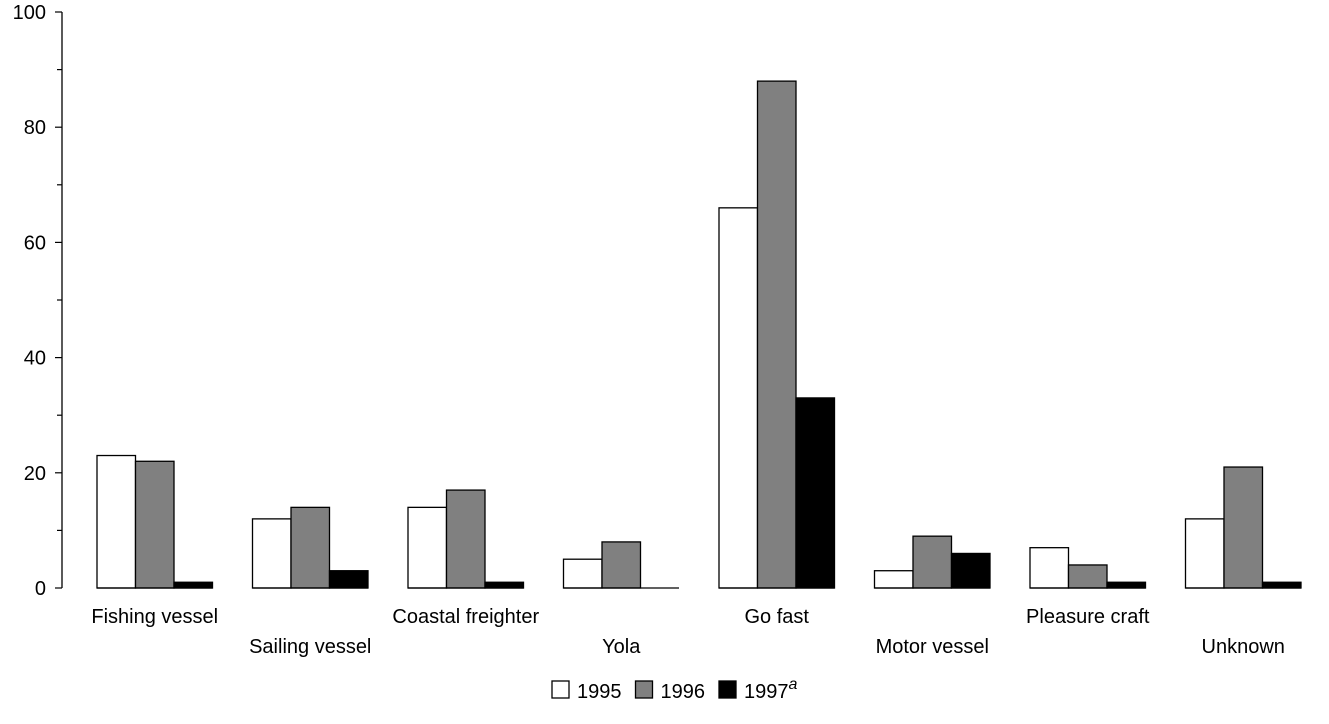 This screenshot has height=724, width=1329. Describe the element at coordinates (727, 689) in the screenshot. I see `legend-swatch-1997` at that location.